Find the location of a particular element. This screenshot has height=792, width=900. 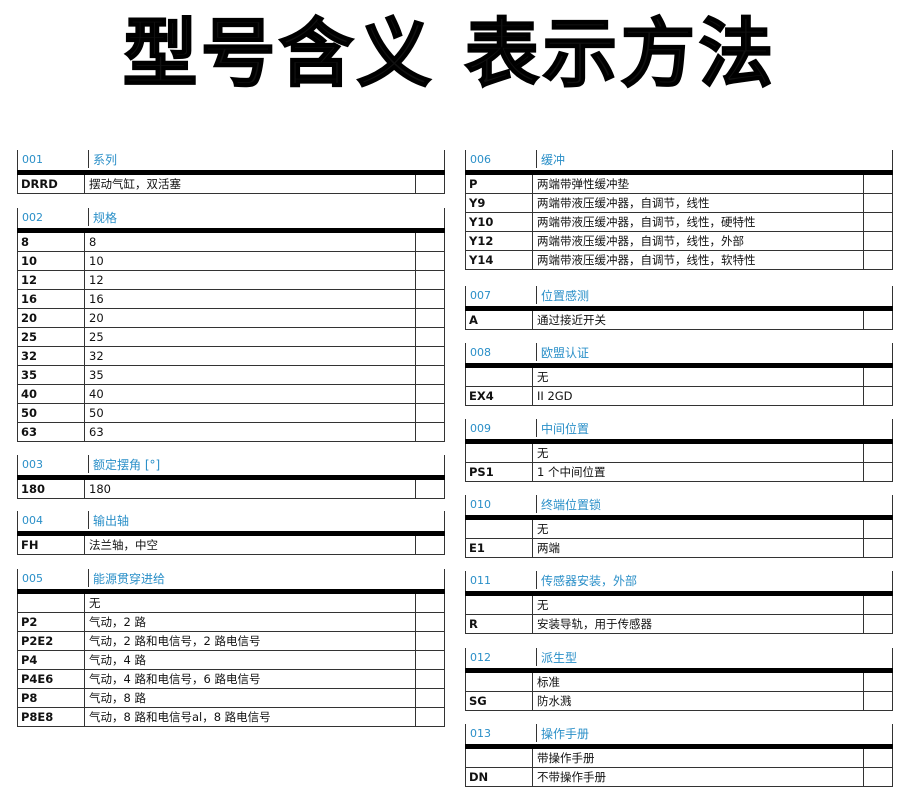

option-description: 两端带液压缓冲器，自调节，线性，硬特性 is located at coordinates (697, 222).